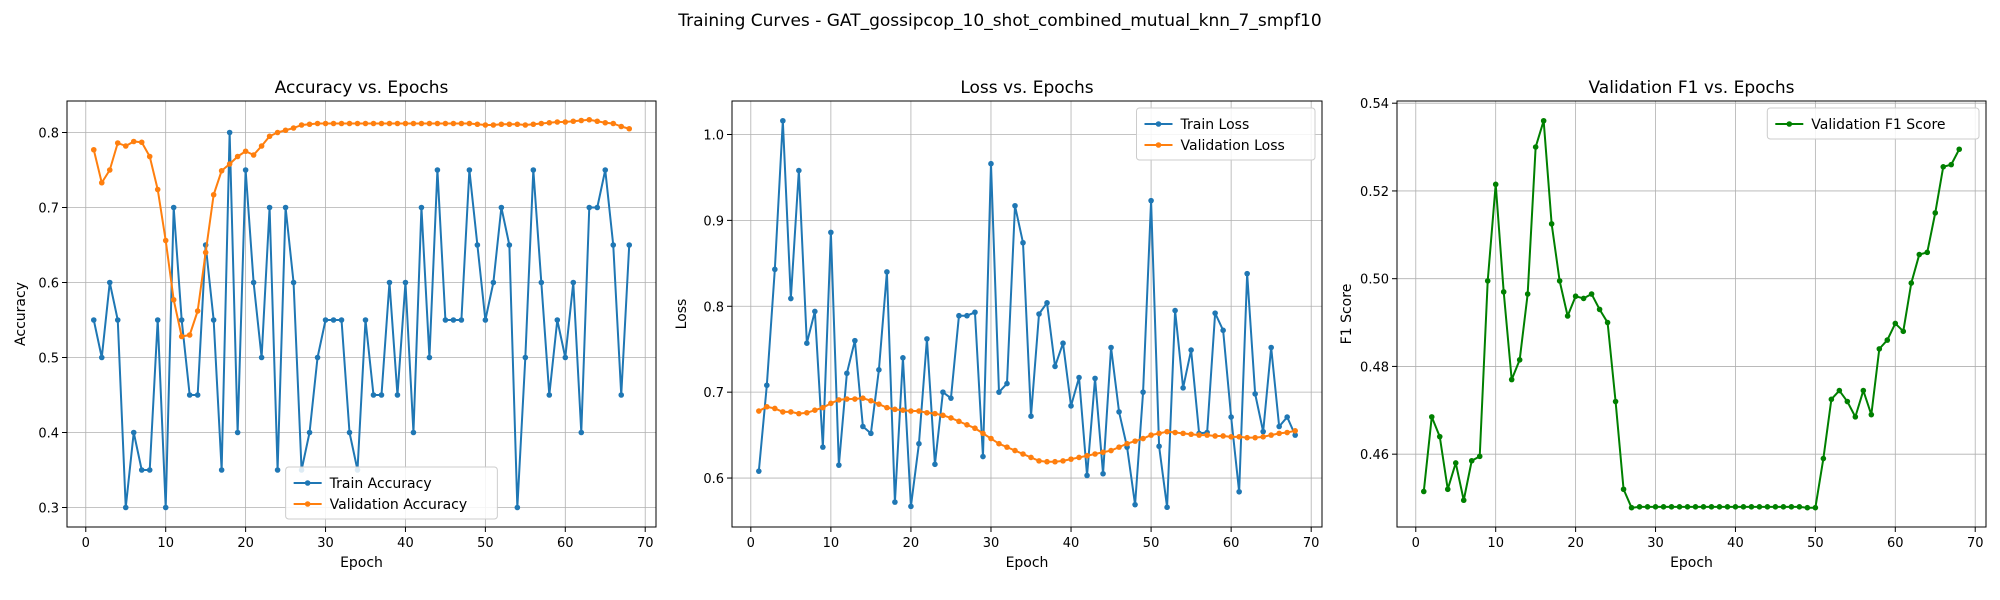 The height and width of the screenshot is (600, 2000). I want to click on legend-item: Validation Accuracy, so click(380, 505).